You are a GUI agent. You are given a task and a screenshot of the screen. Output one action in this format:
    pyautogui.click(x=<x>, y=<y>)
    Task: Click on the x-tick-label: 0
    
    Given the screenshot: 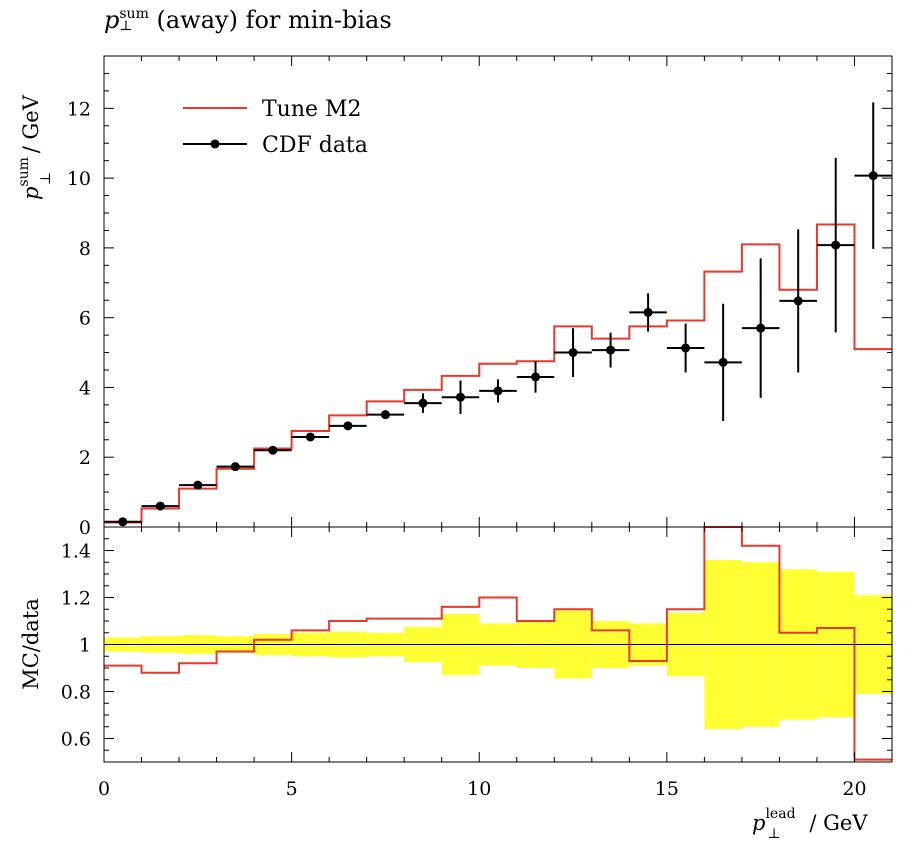 What is the action you would take?
    pyautogui.click(x=104, y=789)
    